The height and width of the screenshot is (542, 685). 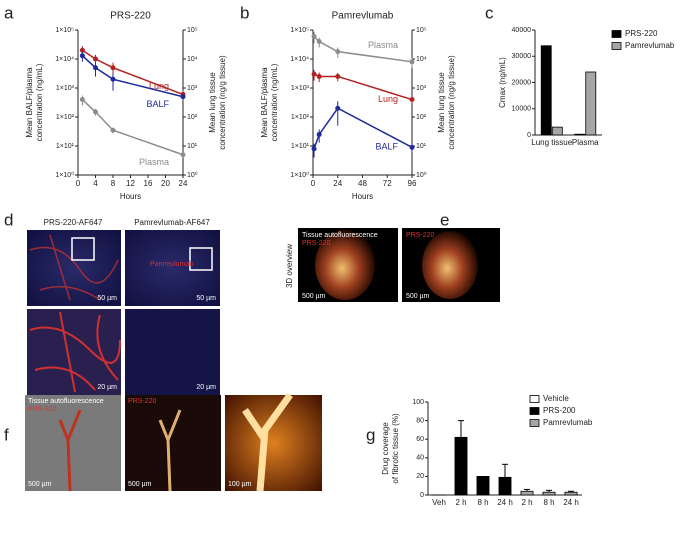 I want to click on x-tick-label: 72, so click(x=387, y=183).